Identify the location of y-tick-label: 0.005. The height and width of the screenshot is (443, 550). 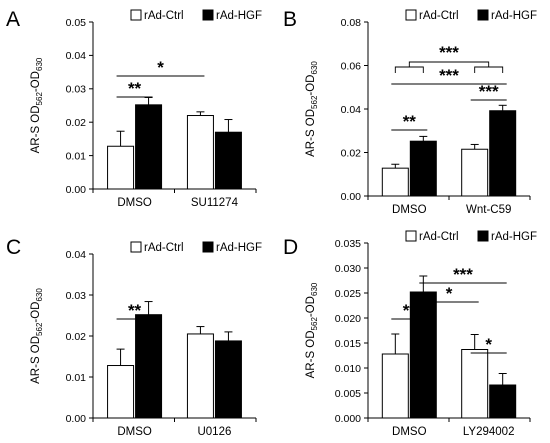
(348, 394).